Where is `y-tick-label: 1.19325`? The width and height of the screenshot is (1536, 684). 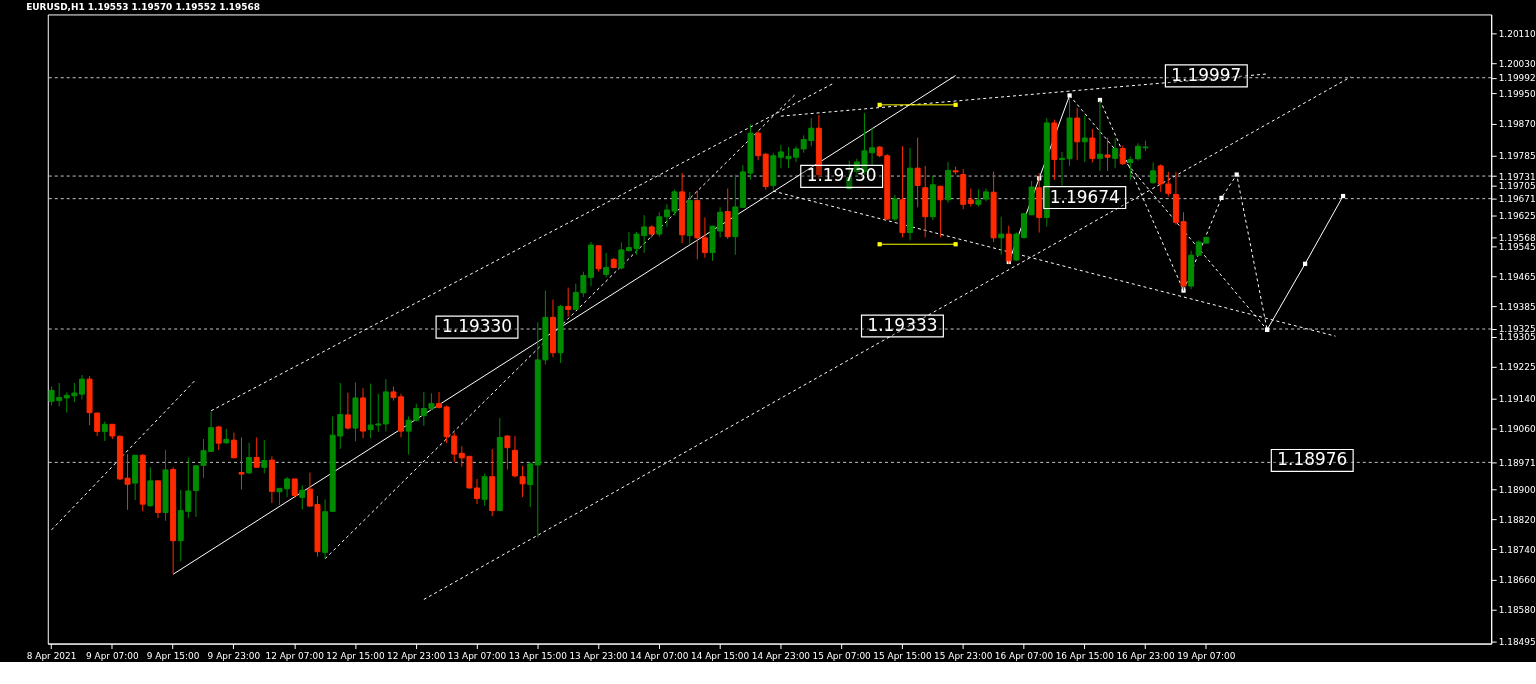
y-tick-label: 1.19325 is located at coordinates (1517, 329).